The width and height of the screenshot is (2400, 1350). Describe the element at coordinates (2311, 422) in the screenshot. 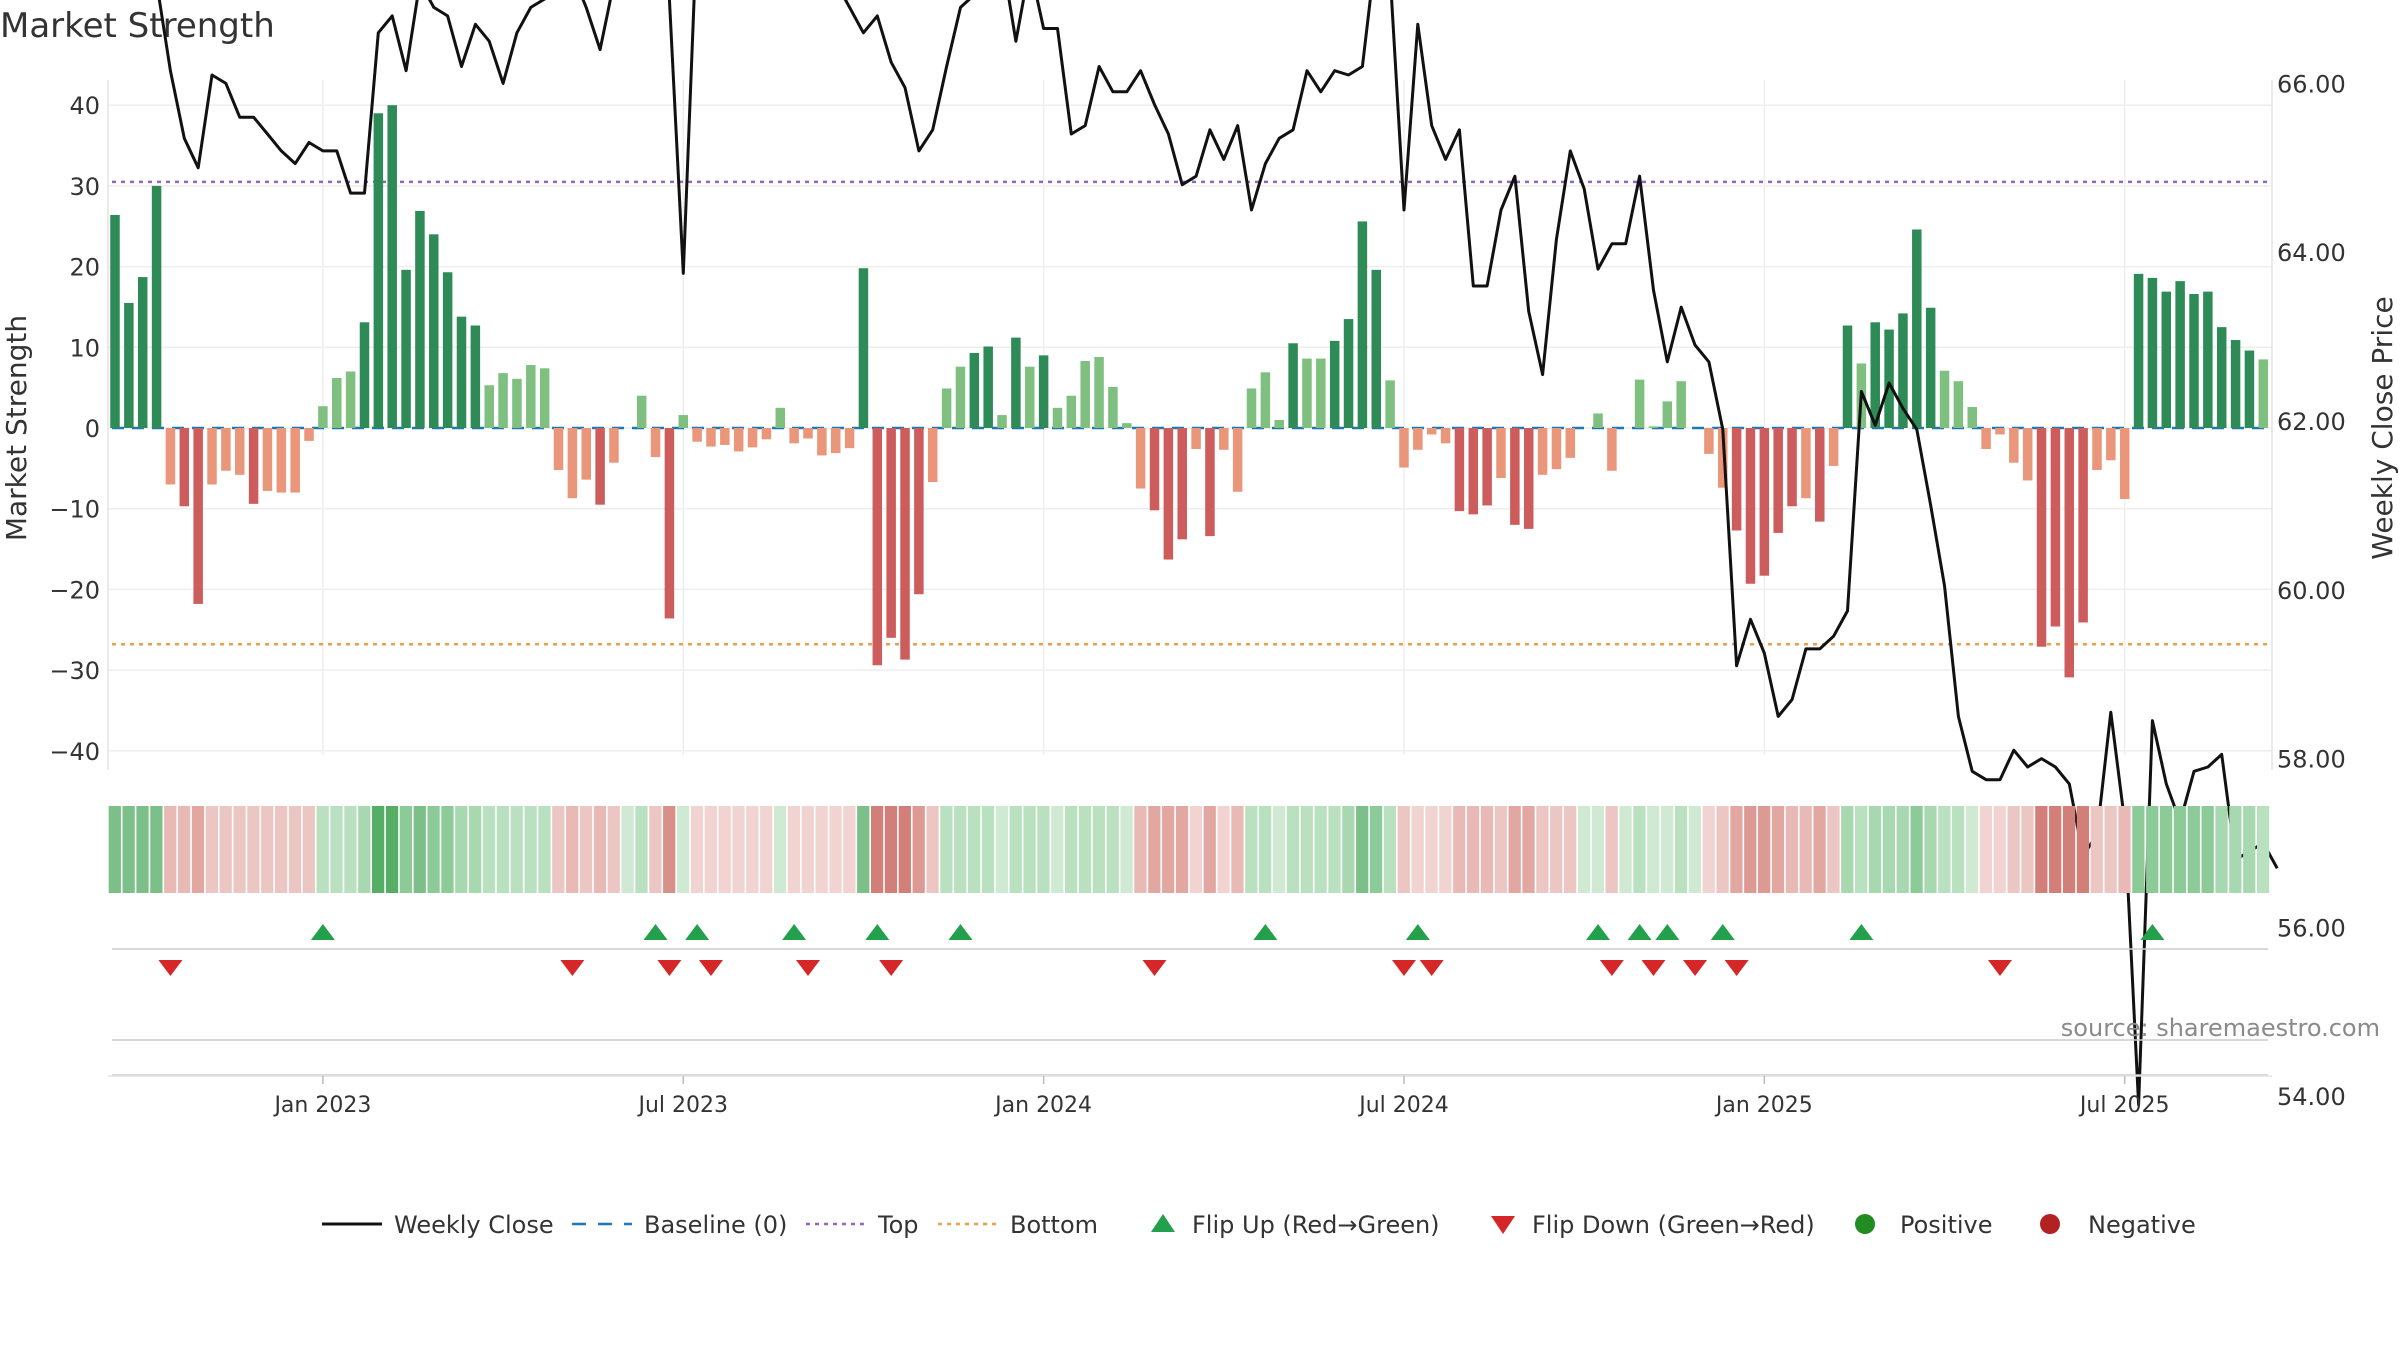

I see `y2-tick-label: 62.00` at that location.